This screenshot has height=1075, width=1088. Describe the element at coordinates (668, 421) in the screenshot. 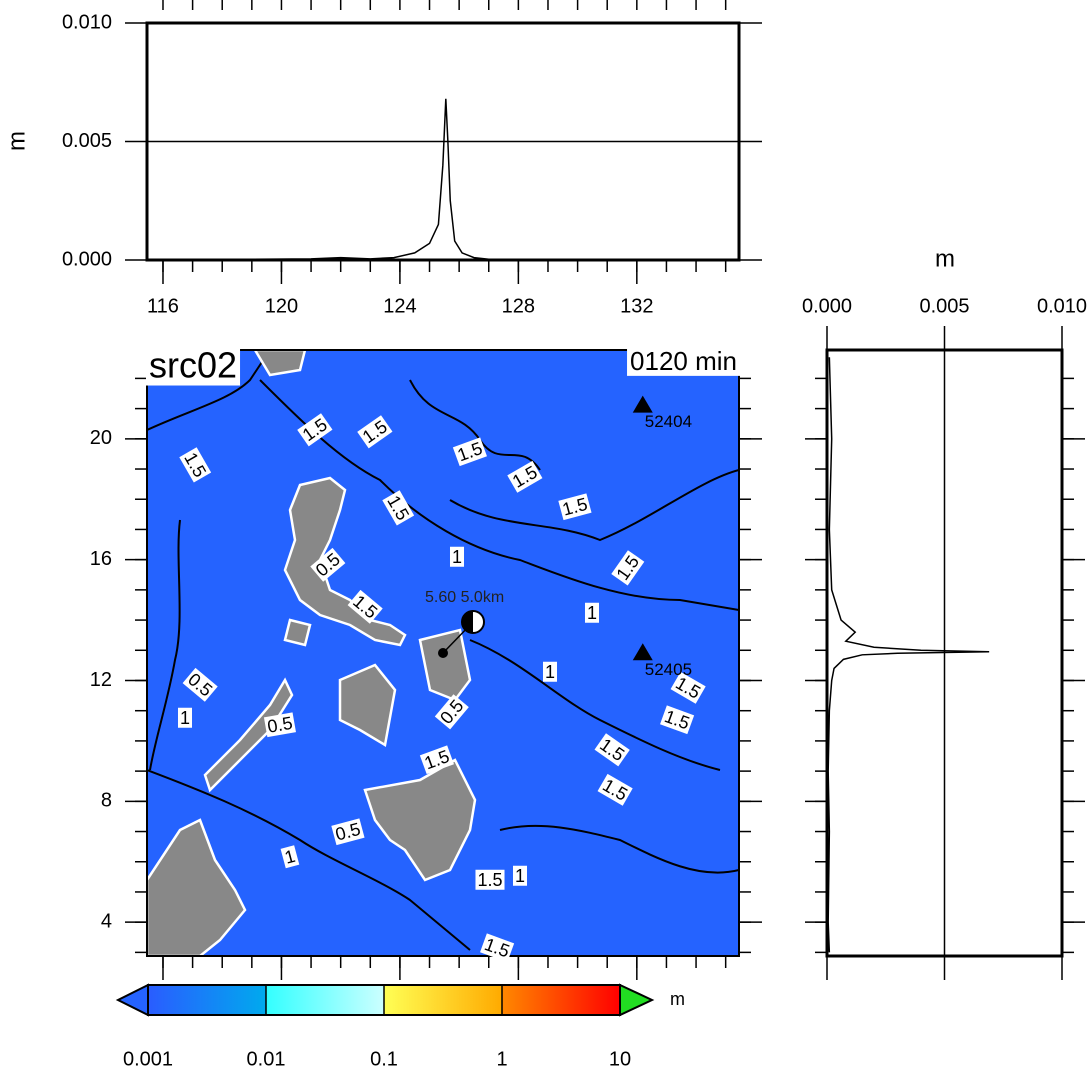

I see `station-label: 52404` at that location.